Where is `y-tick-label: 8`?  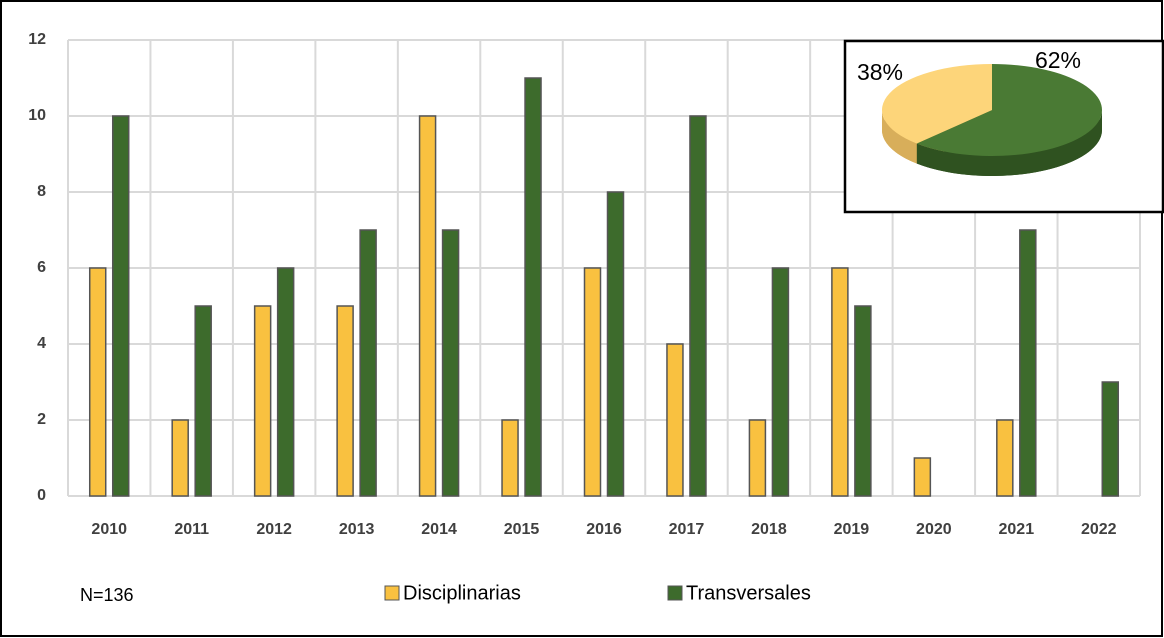 y-tick-label: 8 is located at coordinates (41, 191).